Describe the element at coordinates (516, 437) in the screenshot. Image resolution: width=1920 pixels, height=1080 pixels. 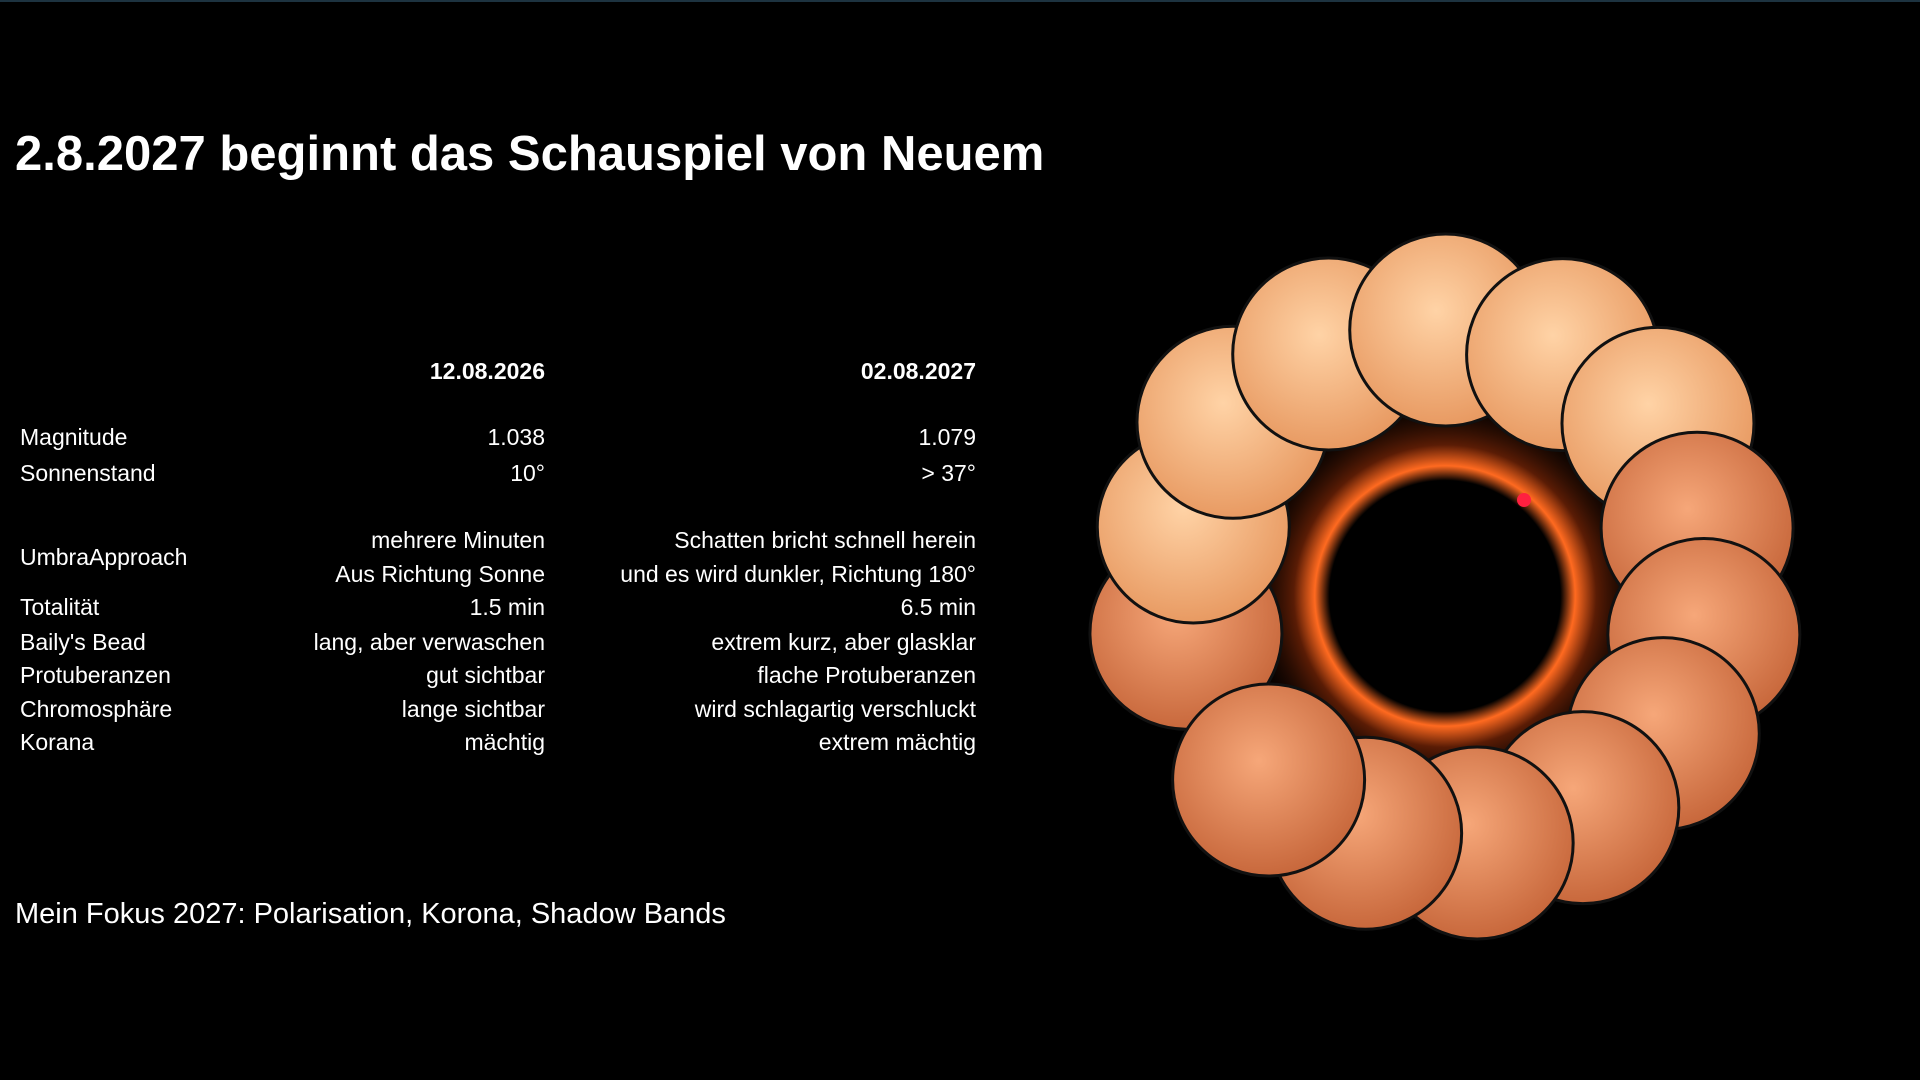
I see `cell-text: 1.038` at that location.